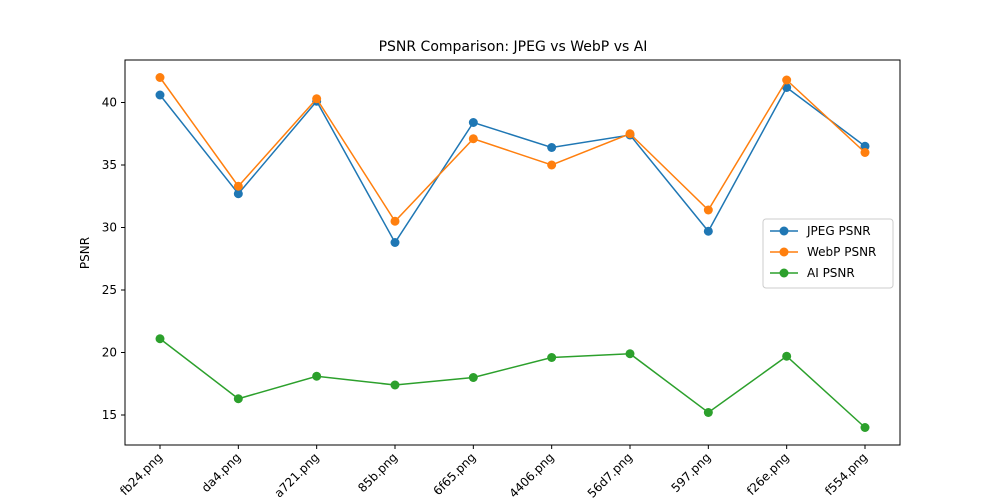 This screenshot has width=1000, height=500. Describe the element at coordinates (531, 475) in the screenshot. I see `x-tick-label: 4406.png` at that location.